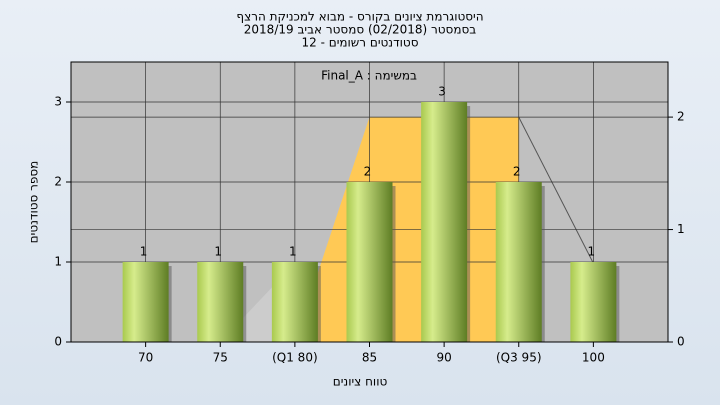 Image resolution: width=720 pixels, height=405 pixels. What do you see at coordinates (58, 182) in the screenshot?
I see `y-tick-label: 2` at bounding box center [58, 182].